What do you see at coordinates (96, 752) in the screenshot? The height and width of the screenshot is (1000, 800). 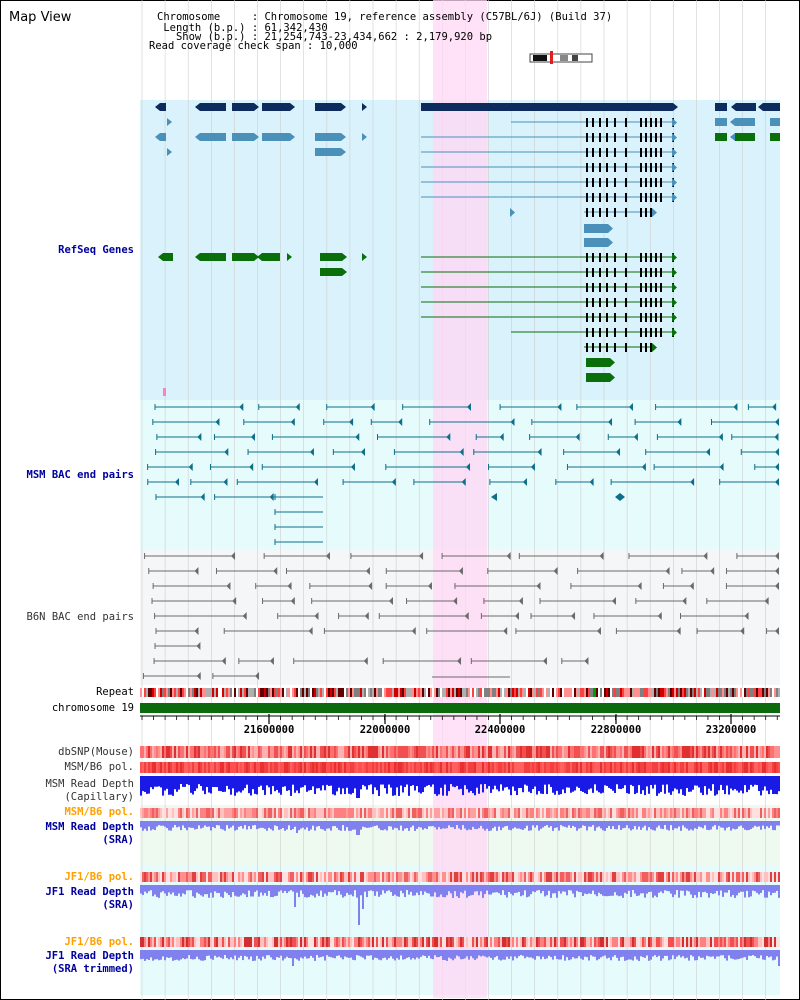 I see `track-label-dbsnp: dbSNP(Mouse)` at bounding box center [96, 752].